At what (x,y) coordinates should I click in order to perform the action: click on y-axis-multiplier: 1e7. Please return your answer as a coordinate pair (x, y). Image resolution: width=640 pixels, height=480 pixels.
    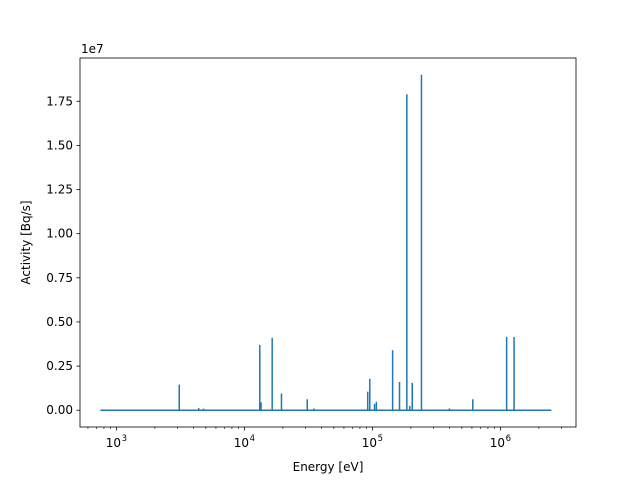
    Looking at the image, I should click on (92, 49).